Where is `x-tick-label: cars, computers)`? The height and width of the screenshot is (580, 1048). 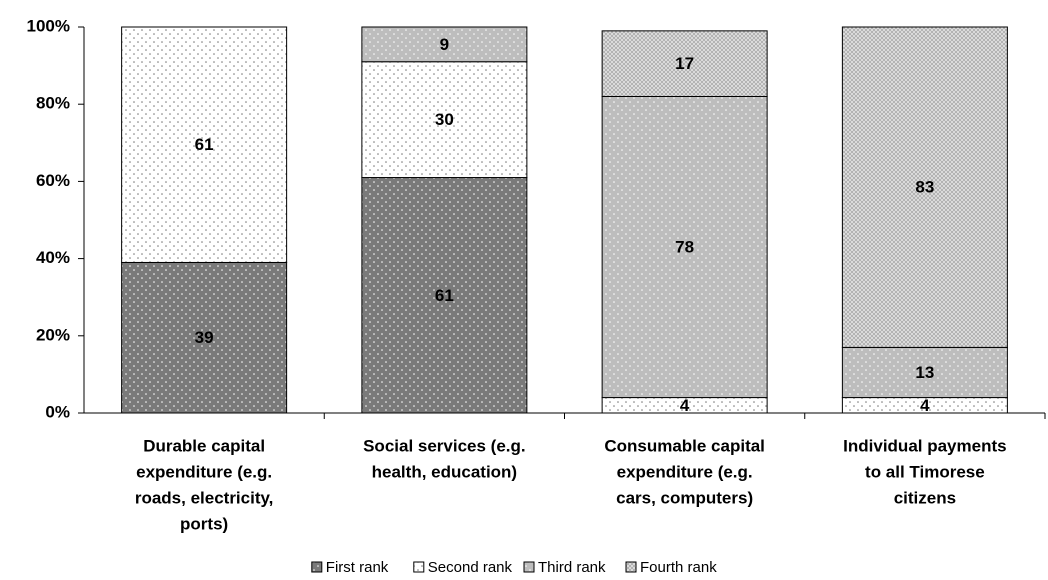
x-tick-label: cars, computers) is located at coordinates (684, 497).